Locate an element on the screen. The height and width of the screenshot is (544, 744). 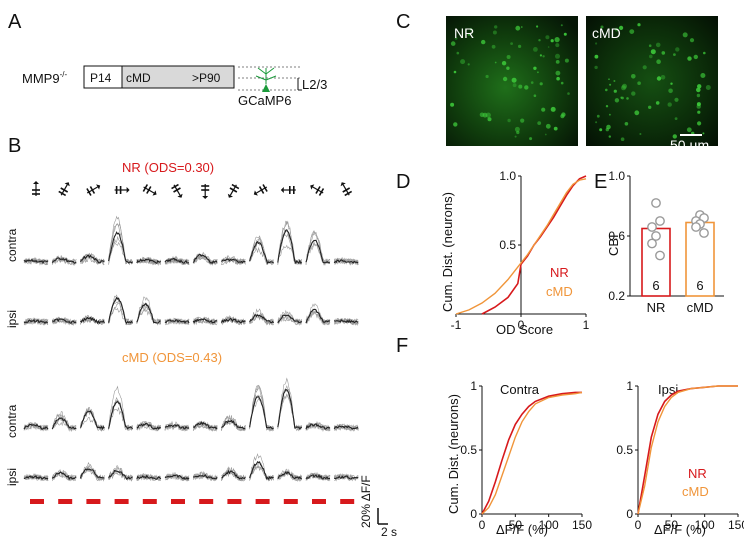
scale-x-label: 2 s is located at coordinates (389, 532).